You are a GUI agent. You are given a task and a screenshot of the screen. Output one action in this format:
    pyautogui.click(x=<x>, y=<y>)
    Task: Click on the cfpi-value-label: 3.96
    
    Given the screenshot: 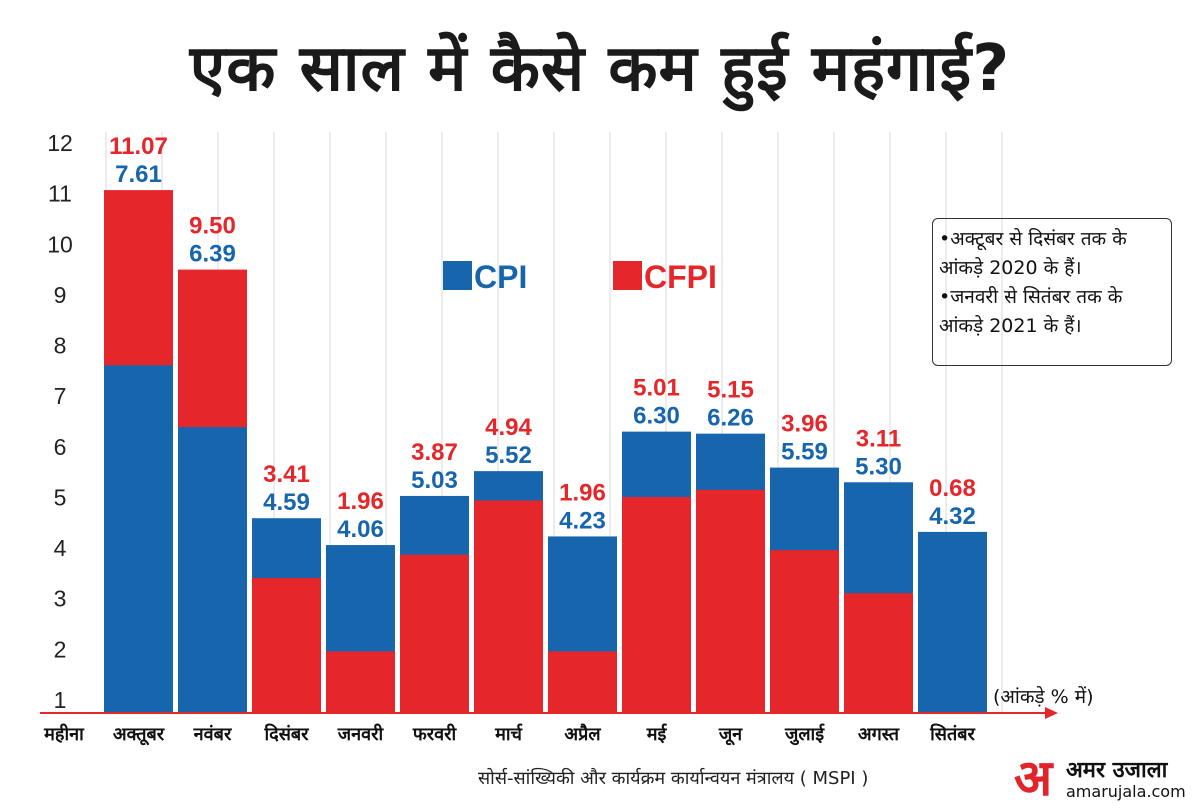 What is the action you would take?
    pyautogui.click(x=804, y=424)
    